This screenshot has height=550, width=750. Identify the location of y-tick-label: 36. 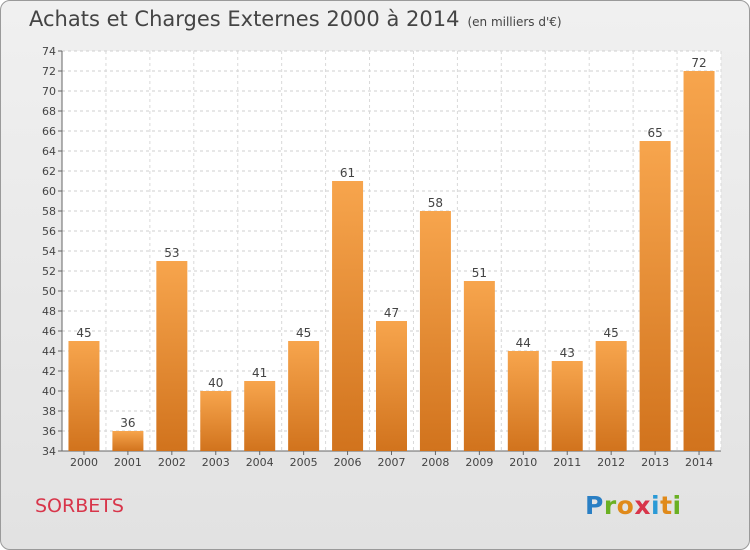
(49, 431).